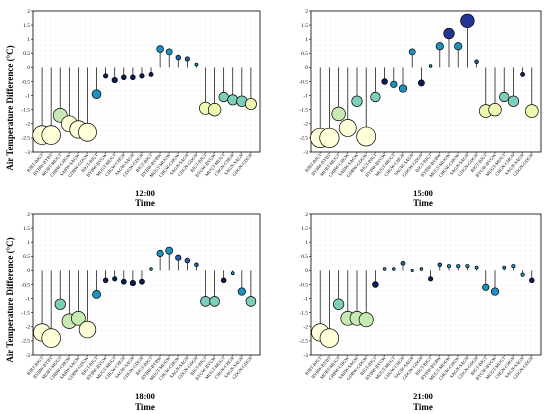 Image resolution: width=550 pixels, height=414 pixels. I want to click on y-axis-label-bottom: Air Temperature Difference (°C), so click(10, 299).